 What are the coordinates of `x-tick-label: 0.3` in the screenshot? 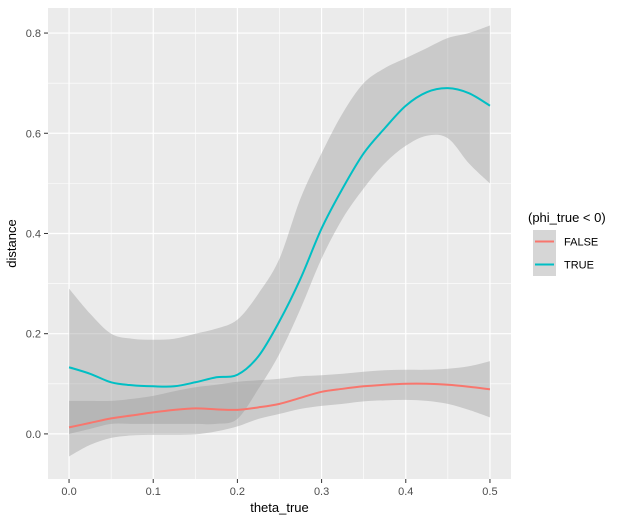 It's located at (321, 492).